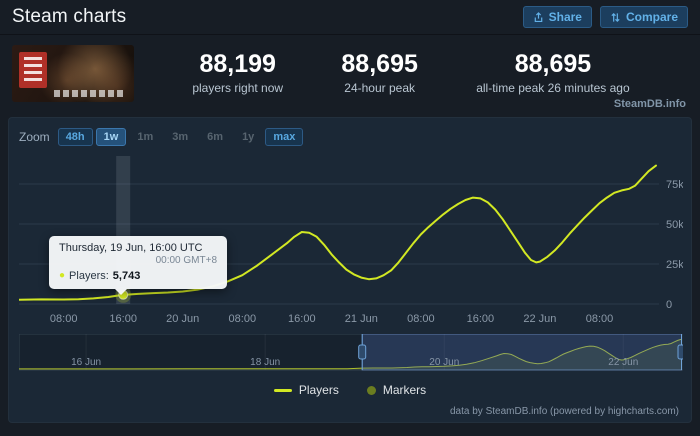 This screenshot has width=700, height=436. Describe the element at coordinates (265, 362) in the screenshot. I see `navigator-date-label: 18 Jun` at that location.